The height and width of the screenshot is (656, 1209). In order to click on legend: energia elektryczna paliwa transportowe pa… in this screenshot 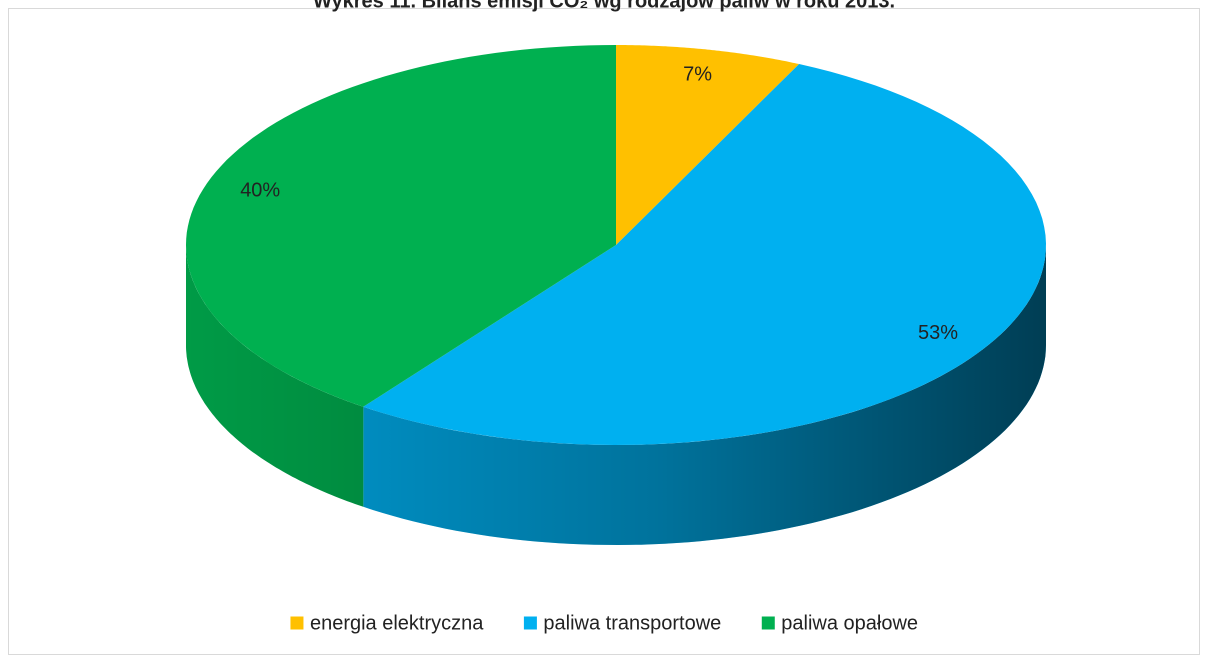, I will do `click(603, 623)`.